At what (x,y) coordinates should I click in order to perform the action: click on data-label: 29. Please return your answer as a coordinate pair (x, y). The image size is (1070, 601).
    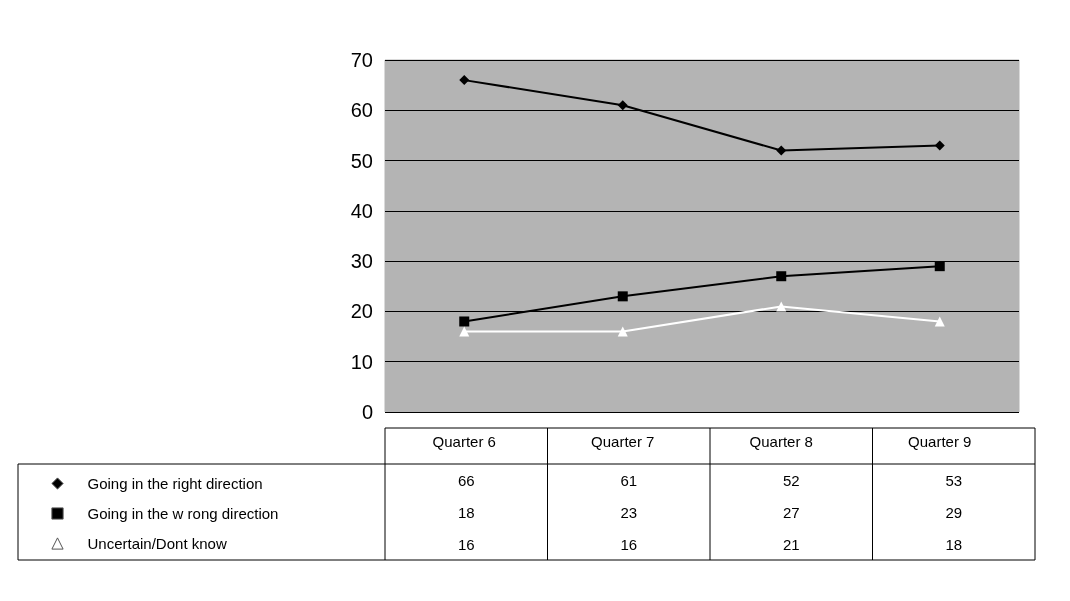
    Looking at the image, I should click on (954, 512).